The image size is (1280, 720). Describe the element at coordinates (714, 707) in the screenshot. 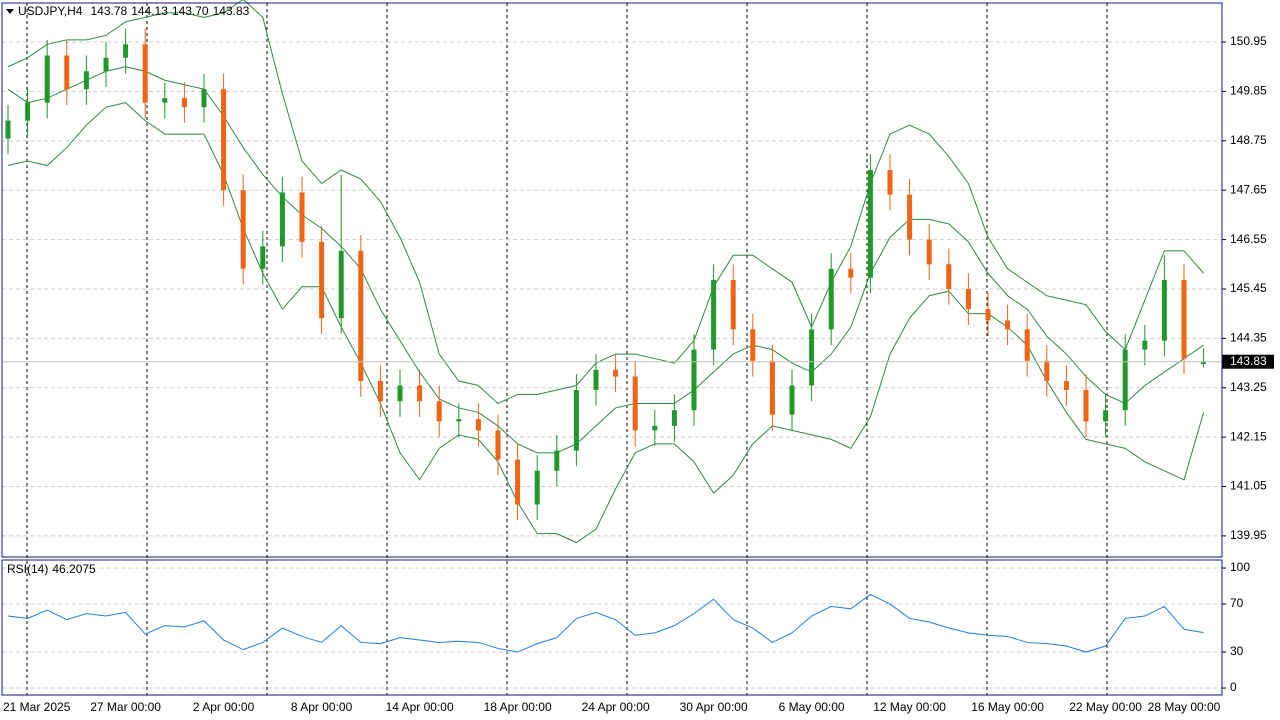

I see `x-tick-label: 30 Apr 00:00` at that location.